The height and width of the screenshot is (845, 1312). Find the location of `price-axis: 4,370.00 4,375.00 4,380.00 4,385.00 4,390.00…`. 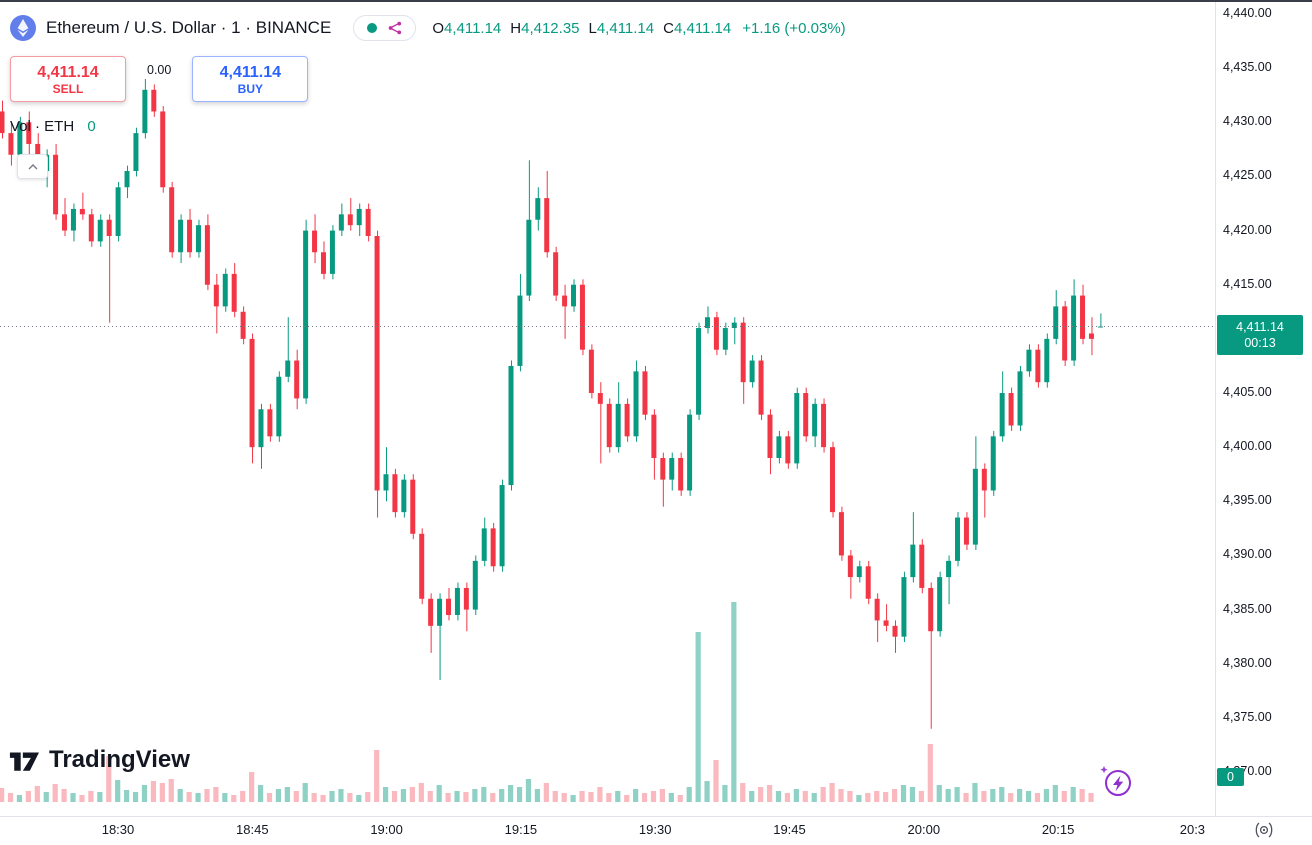

price-axis: 4,370.00 4,375.00 4,380.00 4,385.00 4,390.00… is located at coordinates (1263, 408).